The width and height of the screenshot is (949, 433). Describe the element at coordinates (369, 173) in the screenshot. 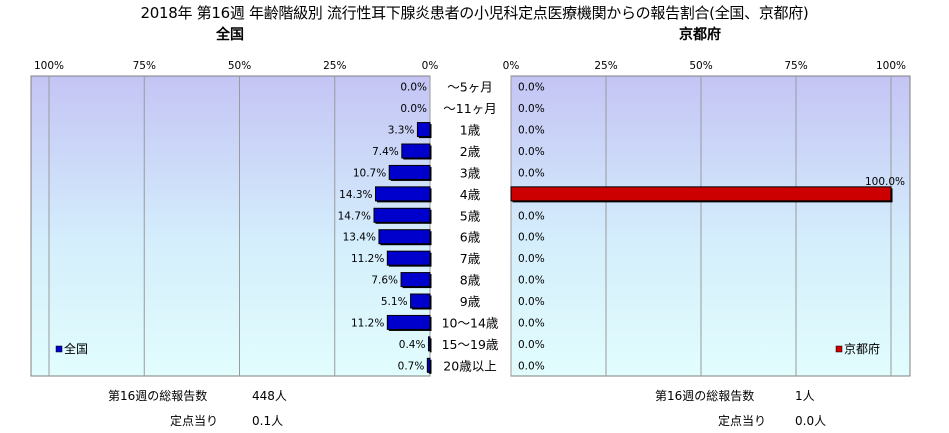

I see `panel-1-data-label: 10.7%` at that location.